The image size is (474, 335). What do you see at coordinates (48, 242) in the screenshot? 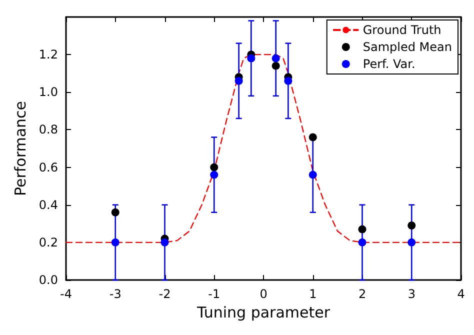
I see `y-tick-label: 0.2` at bounding box center [48, 242].